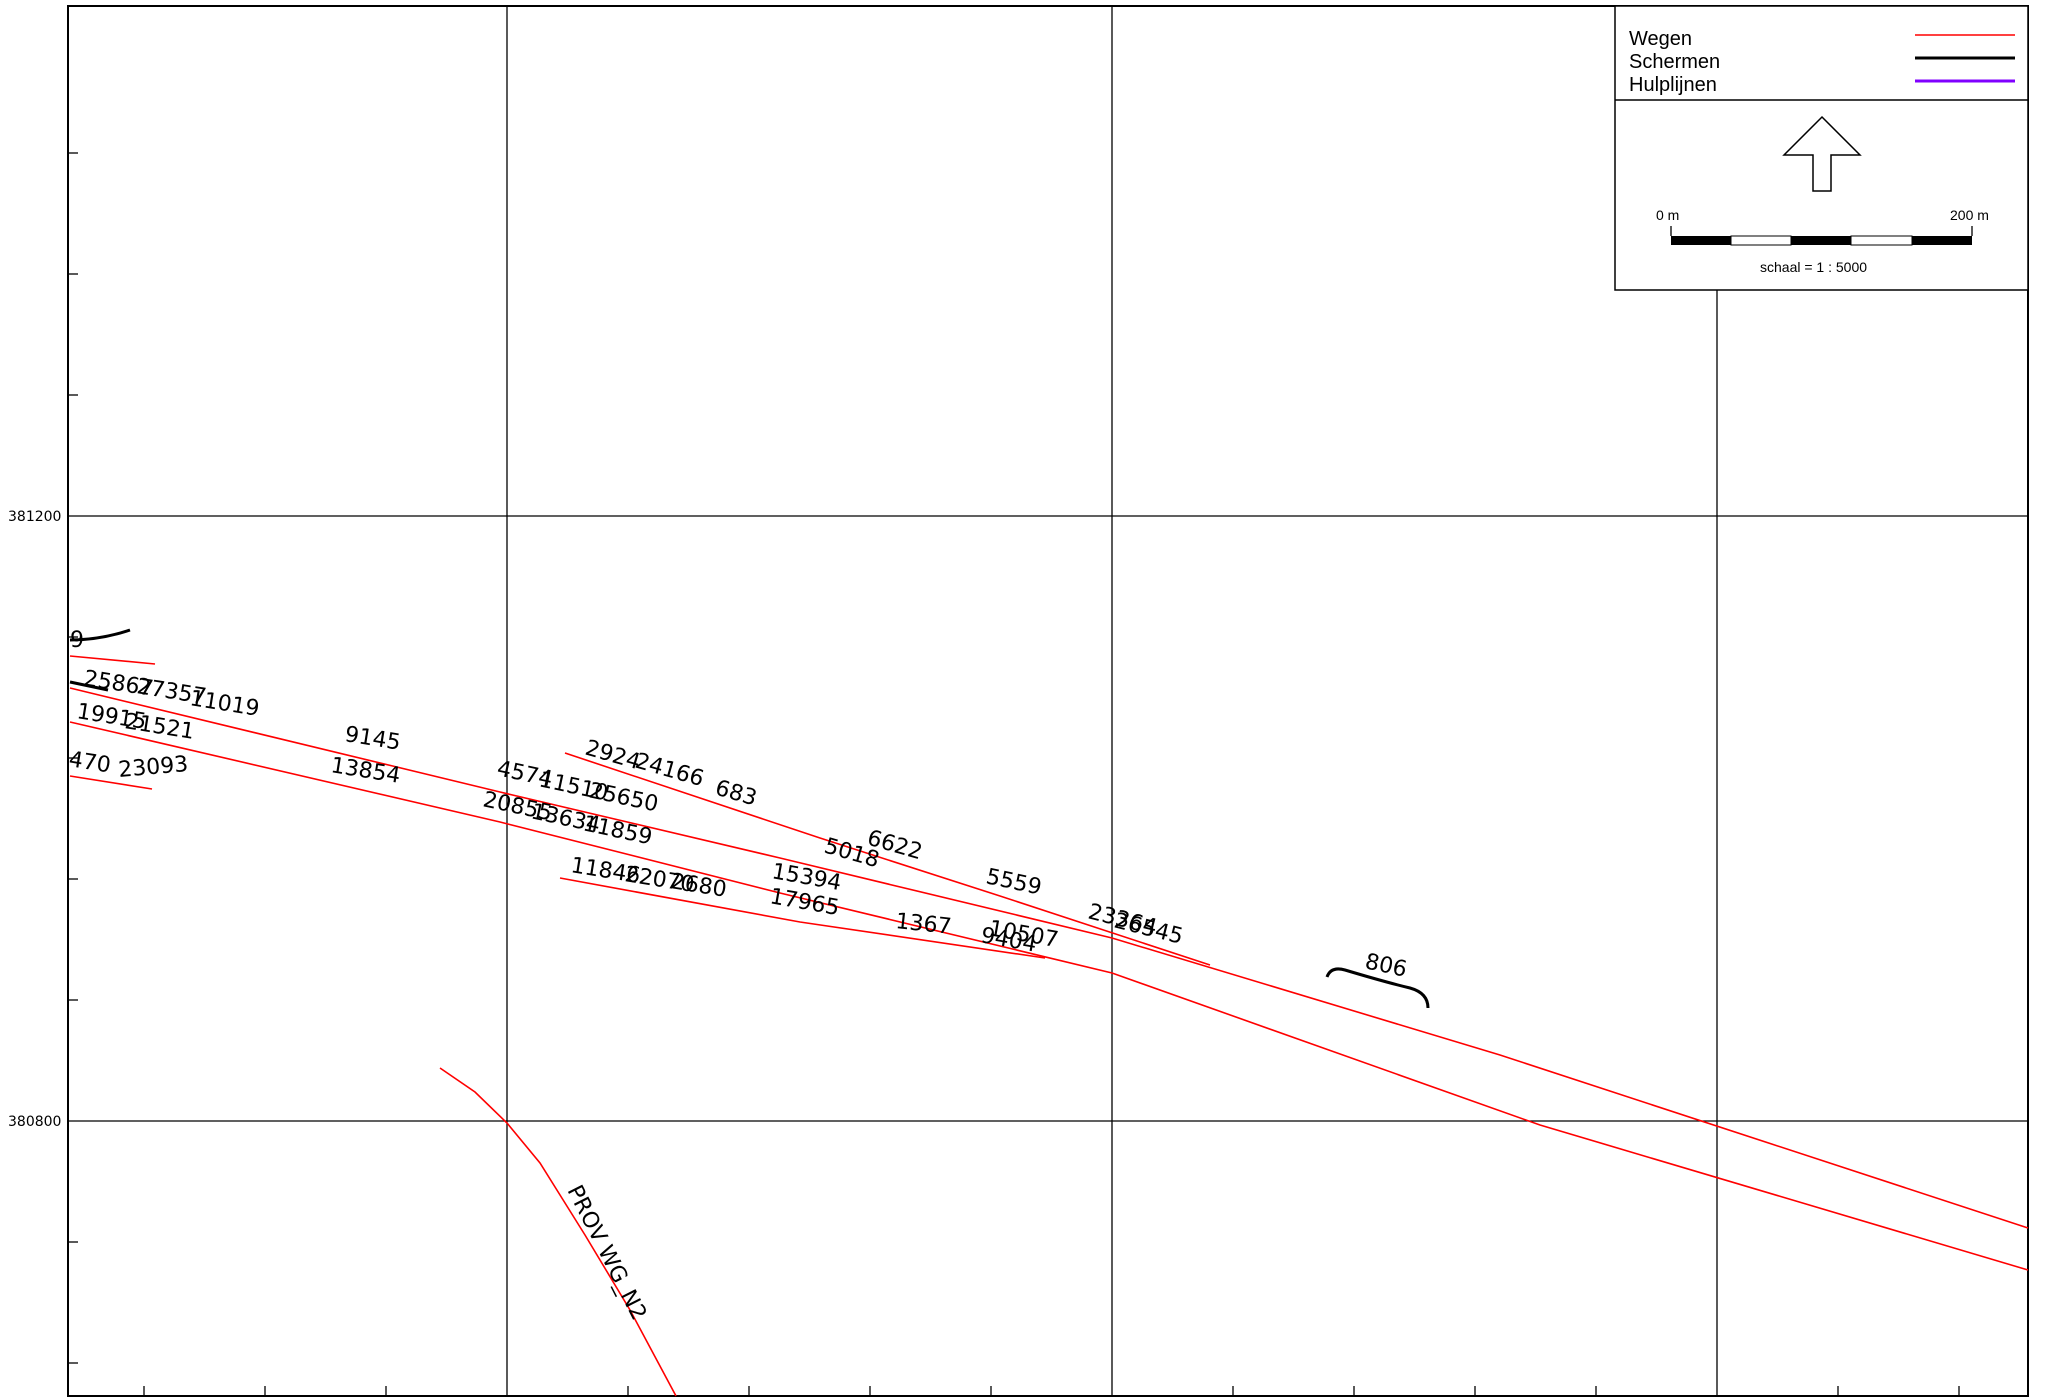 The image size is (2045, 1399). I want to click on segment-label: 2680, so click(698, 885).